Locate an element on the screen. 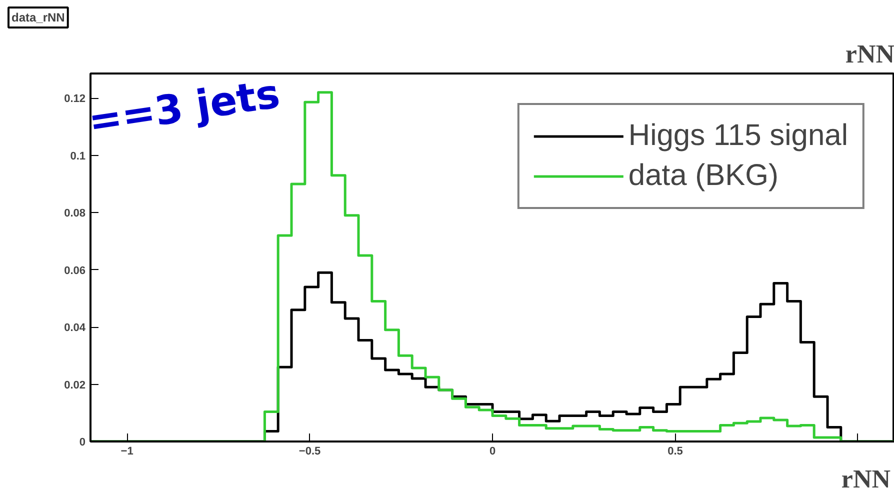  y-tick-label: 0.12 is located at coordinates (75, 99).